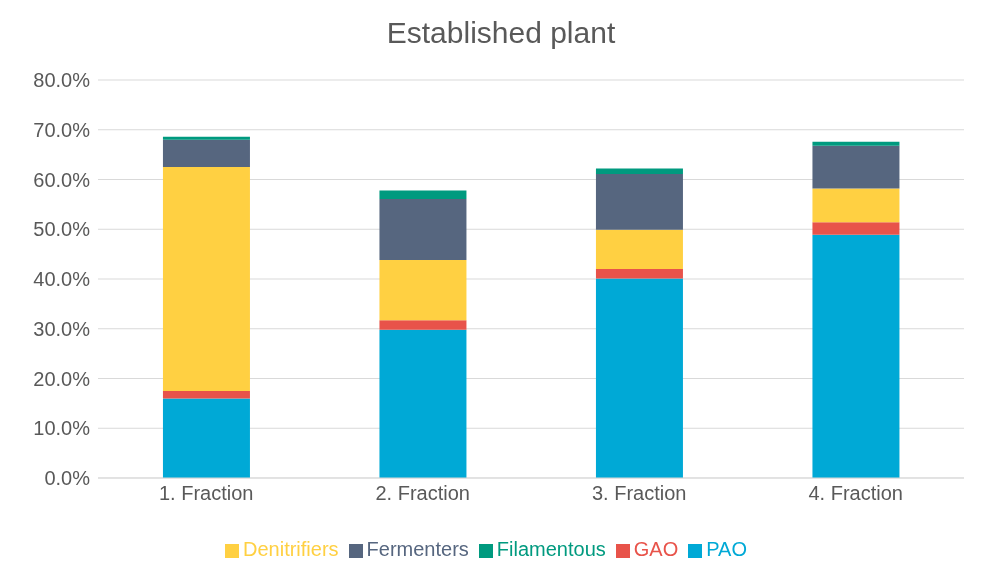 This screenshot has width=1002, height=578. Describe the element at coordinates (855, 493) in the screenshot. I see `x-tick-label: 4. Fraction` at that location.